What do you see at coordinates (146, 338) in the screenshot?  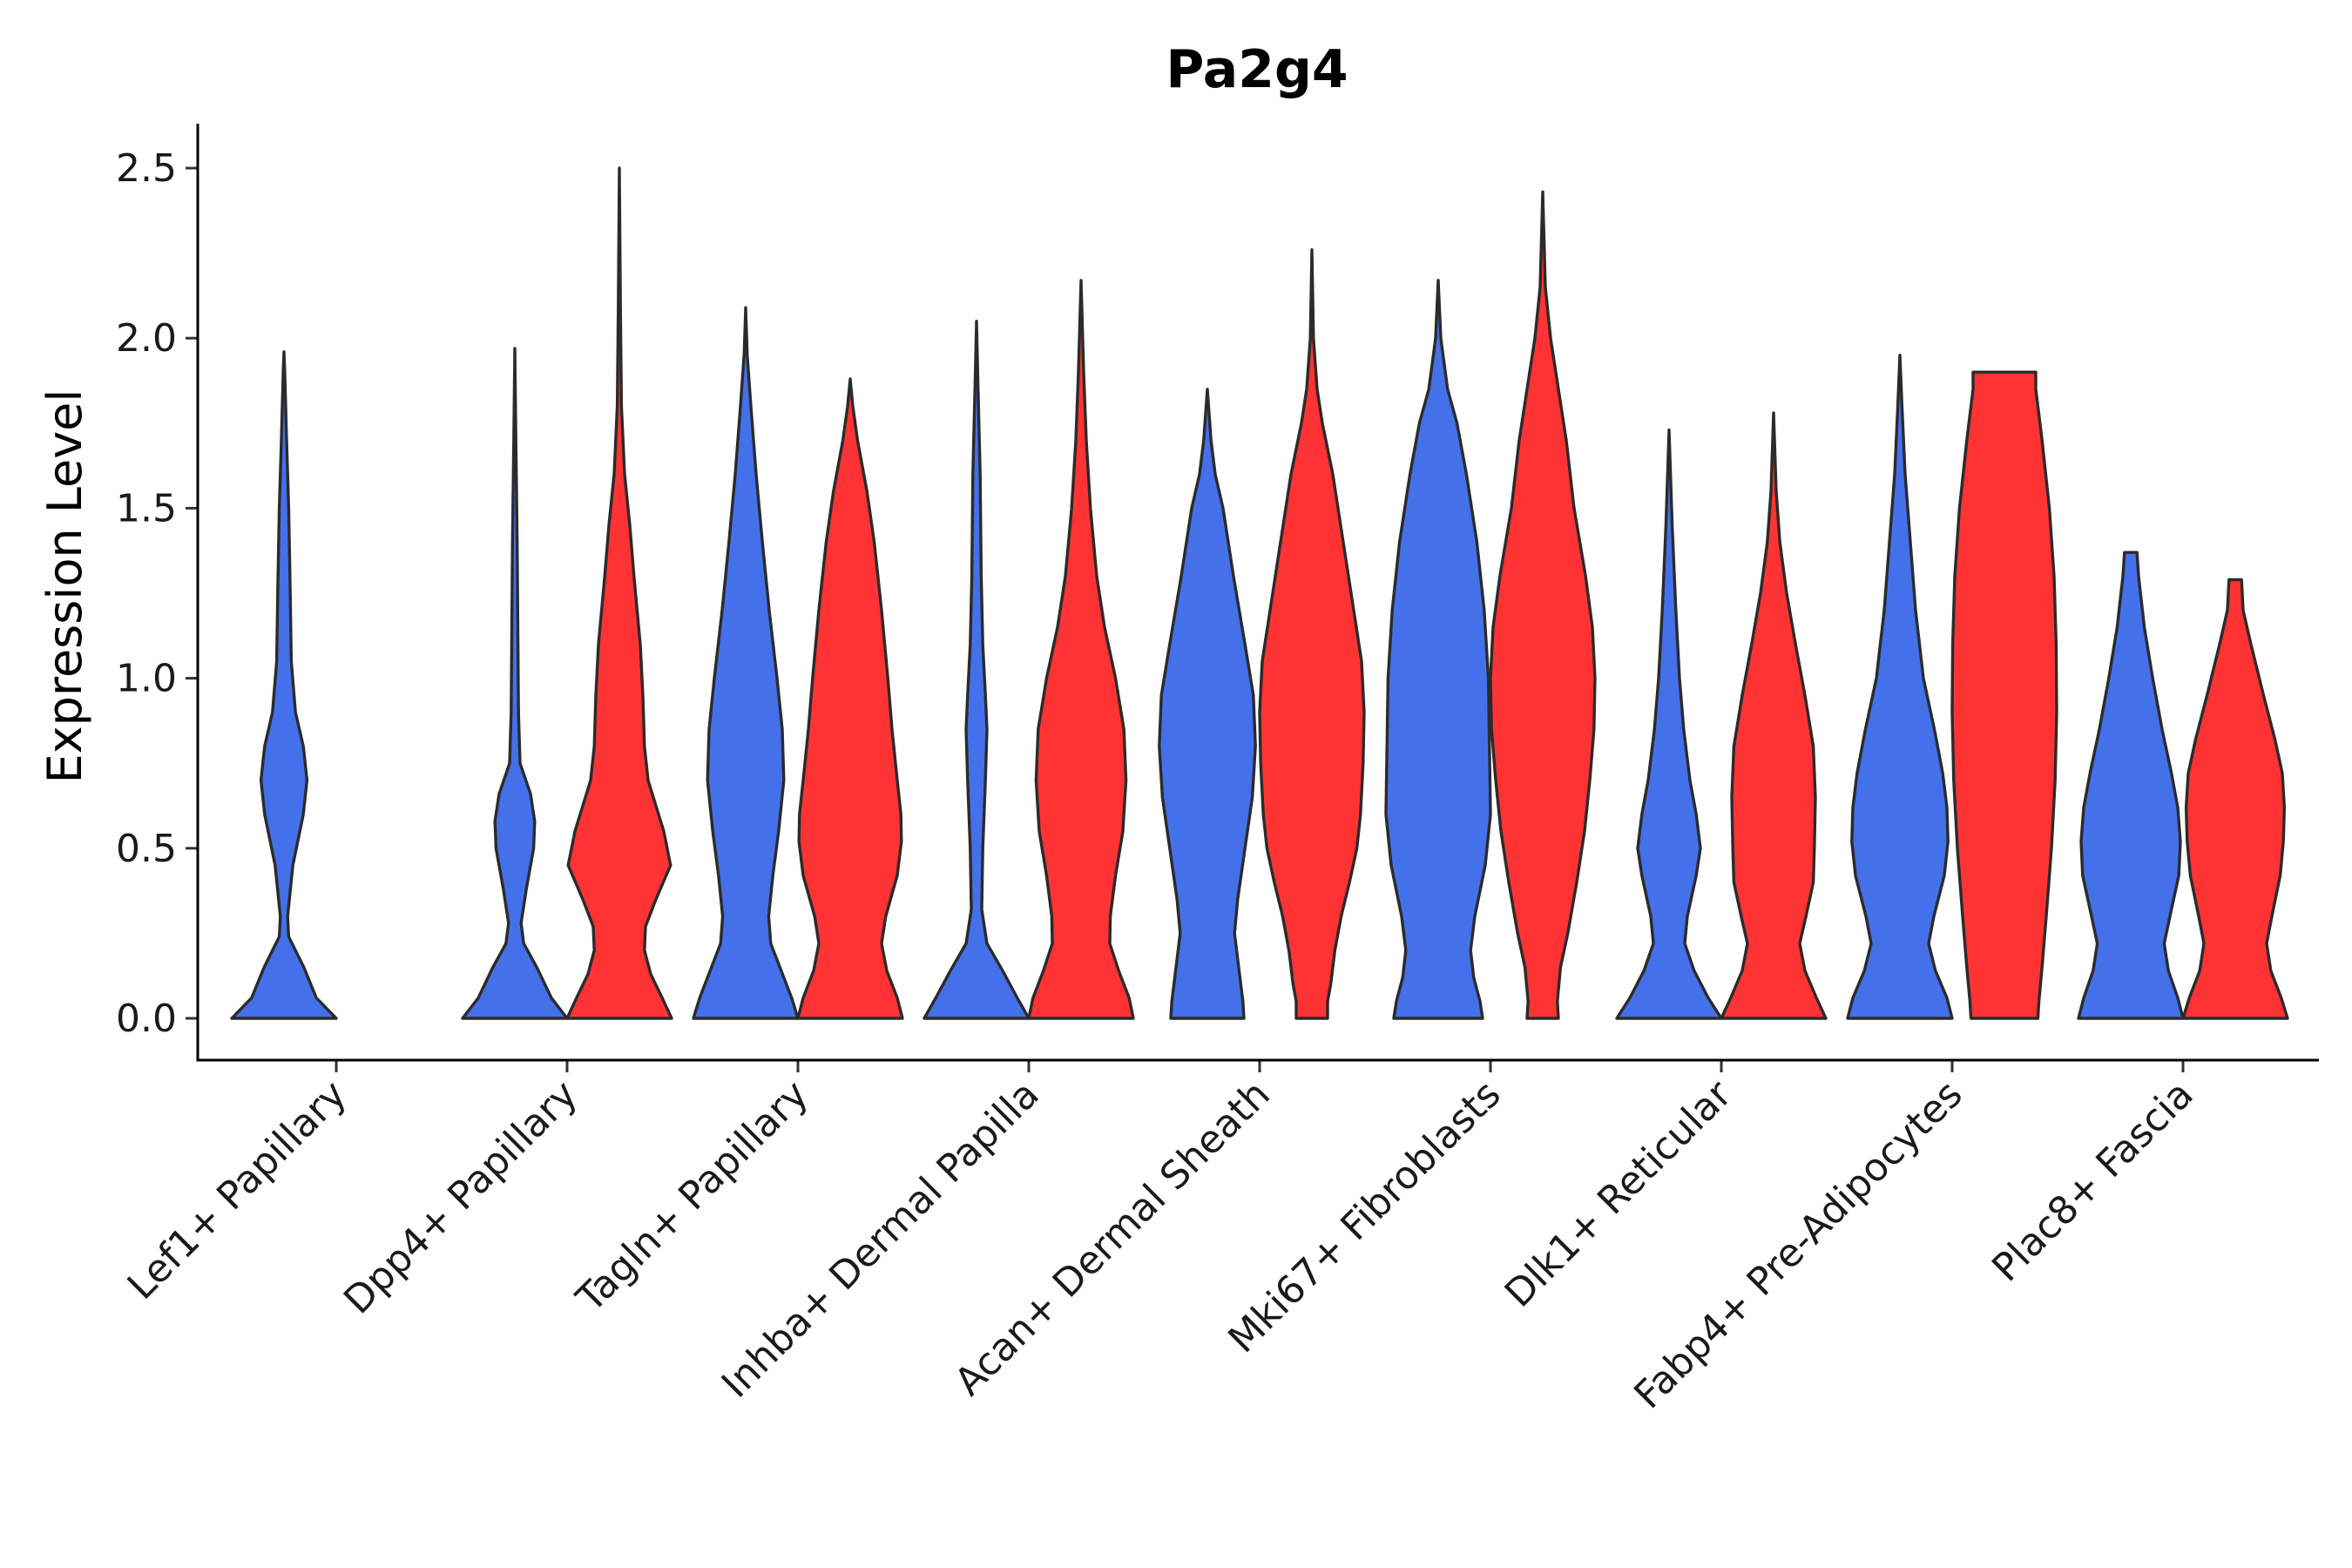 I see `y-tick-label: 2.0` at bounding box center [146, 338].